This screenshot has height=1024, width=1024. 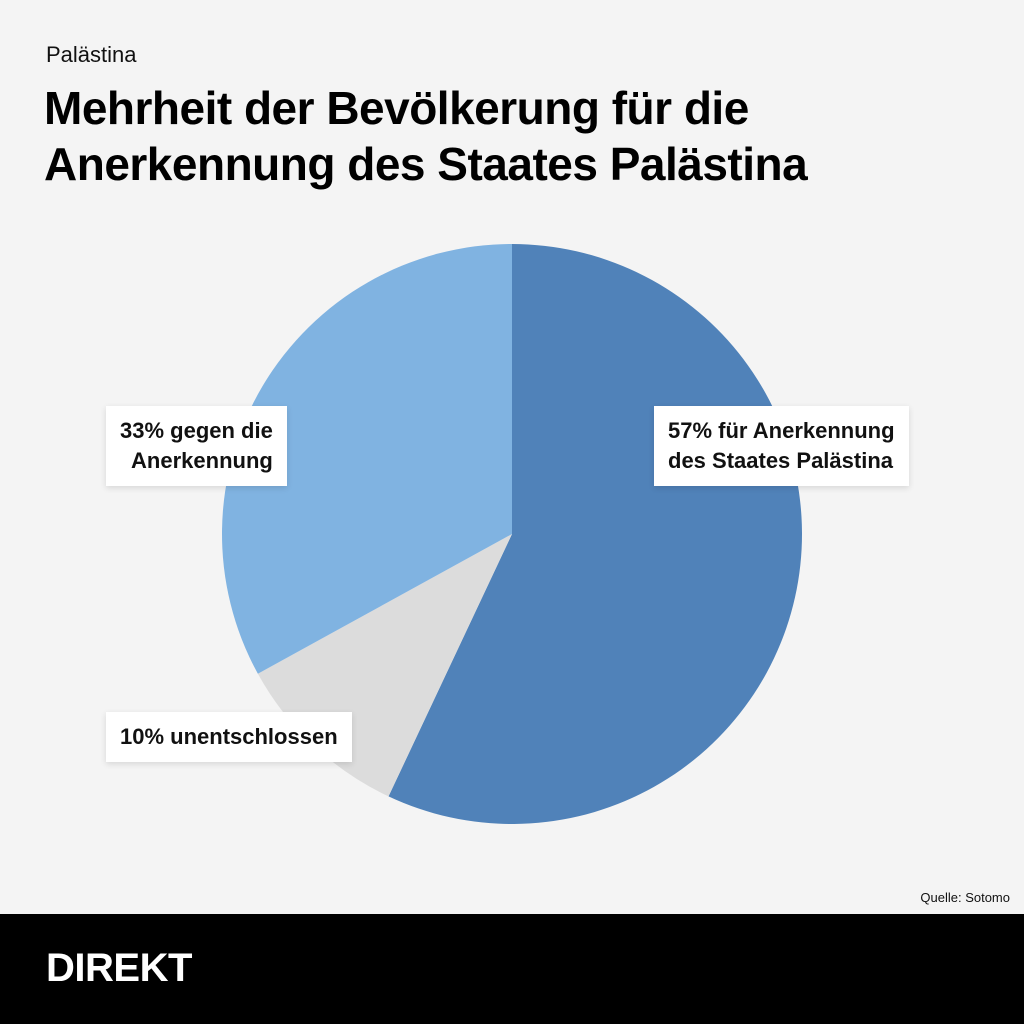 What do you see at coordinates (366, 459) in the screenshot?
I see `pie-slice-against` at bounding box center [366, 459].